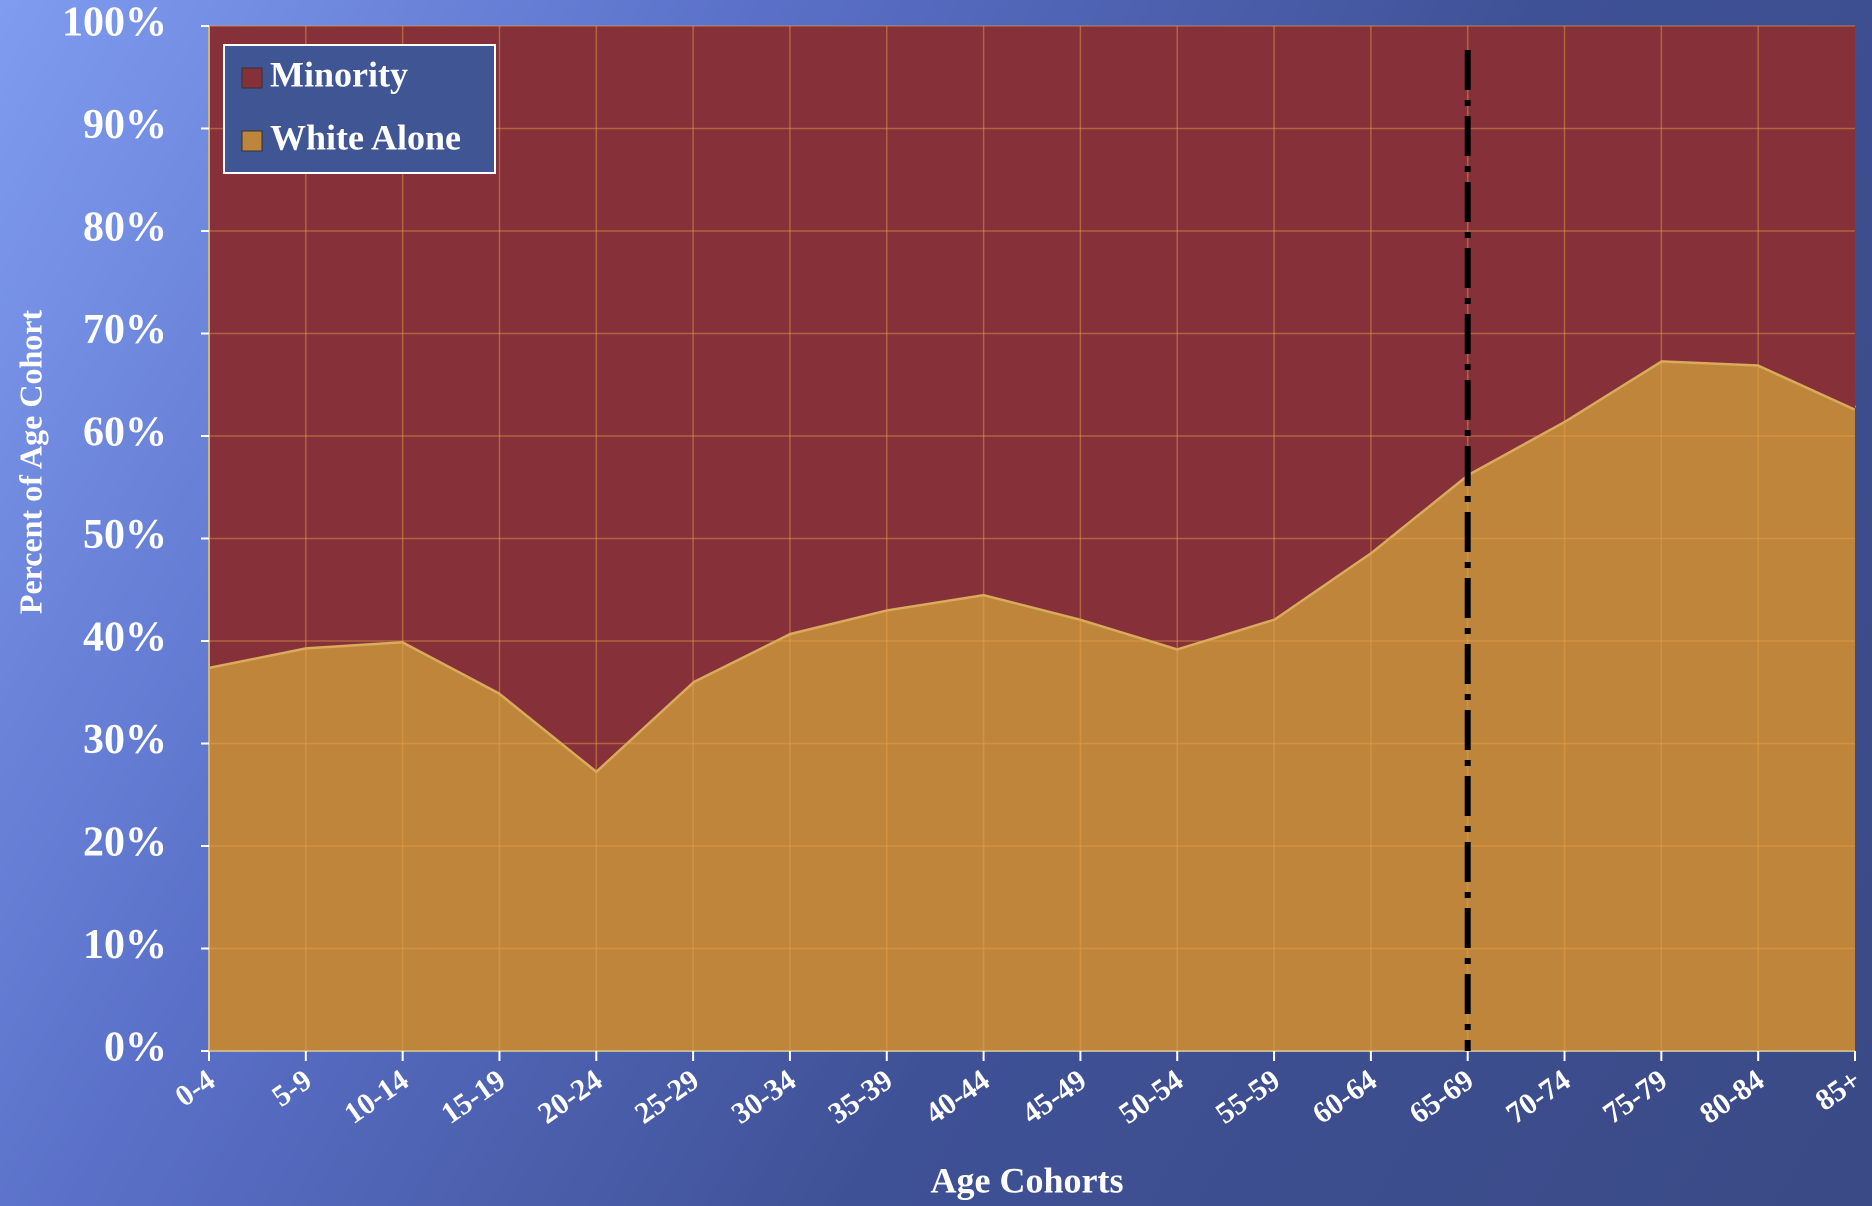 The image size is (1872, 1206). I want to click on y-tick-label: 100%, so click(114, 23).